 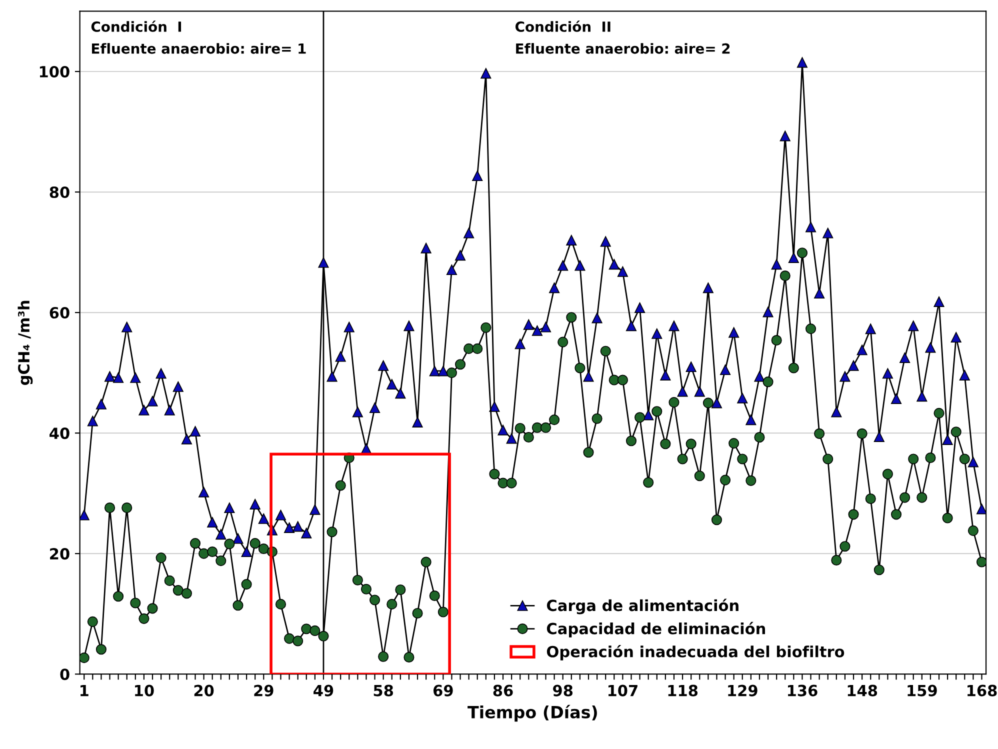 What do you see at coordinates (443, 690) in the screenshot?
I see `x-tick-label: 69` at bounding box center [443, 690].